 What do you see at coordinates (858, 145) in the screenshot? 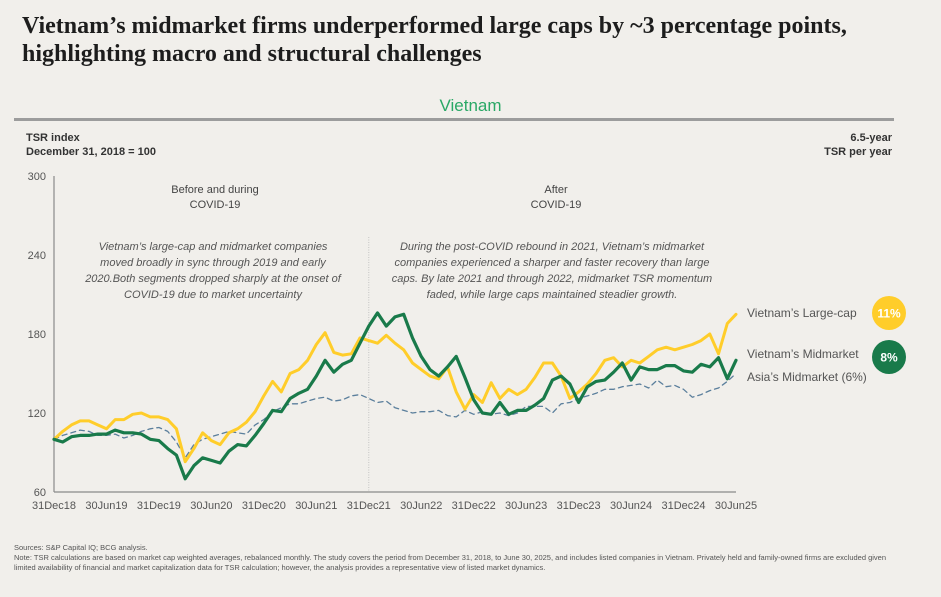
I see `tsr-column-label: 6.5-year TSR per year` at bounding box center [858, 145].